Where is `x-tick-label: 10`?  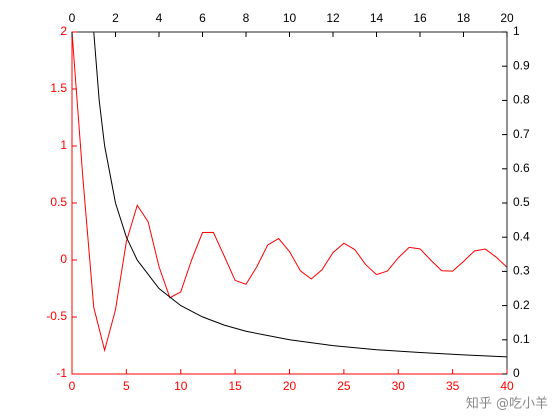 x-tick-label: 10 is located at coordinates (181, 386).